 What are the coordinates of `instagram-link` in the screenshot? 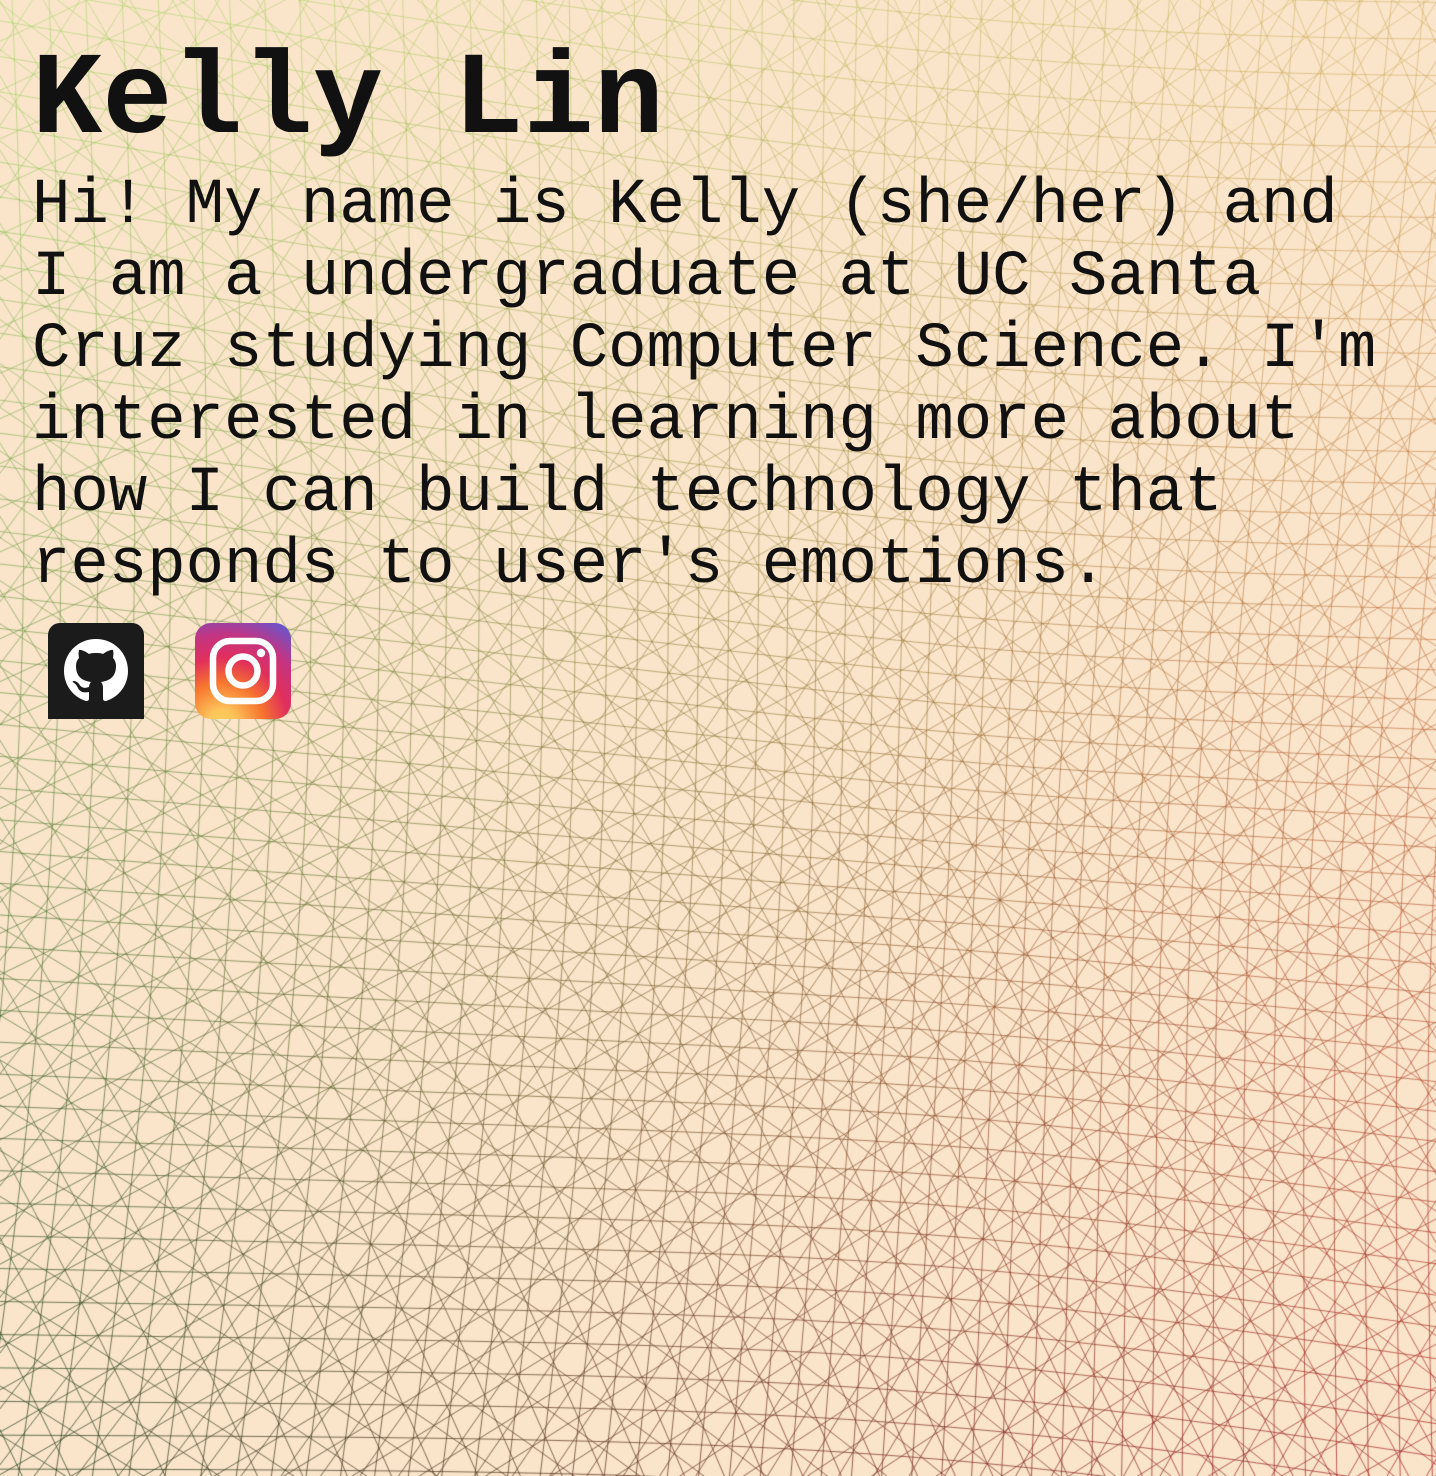 It's located at (243, 671).